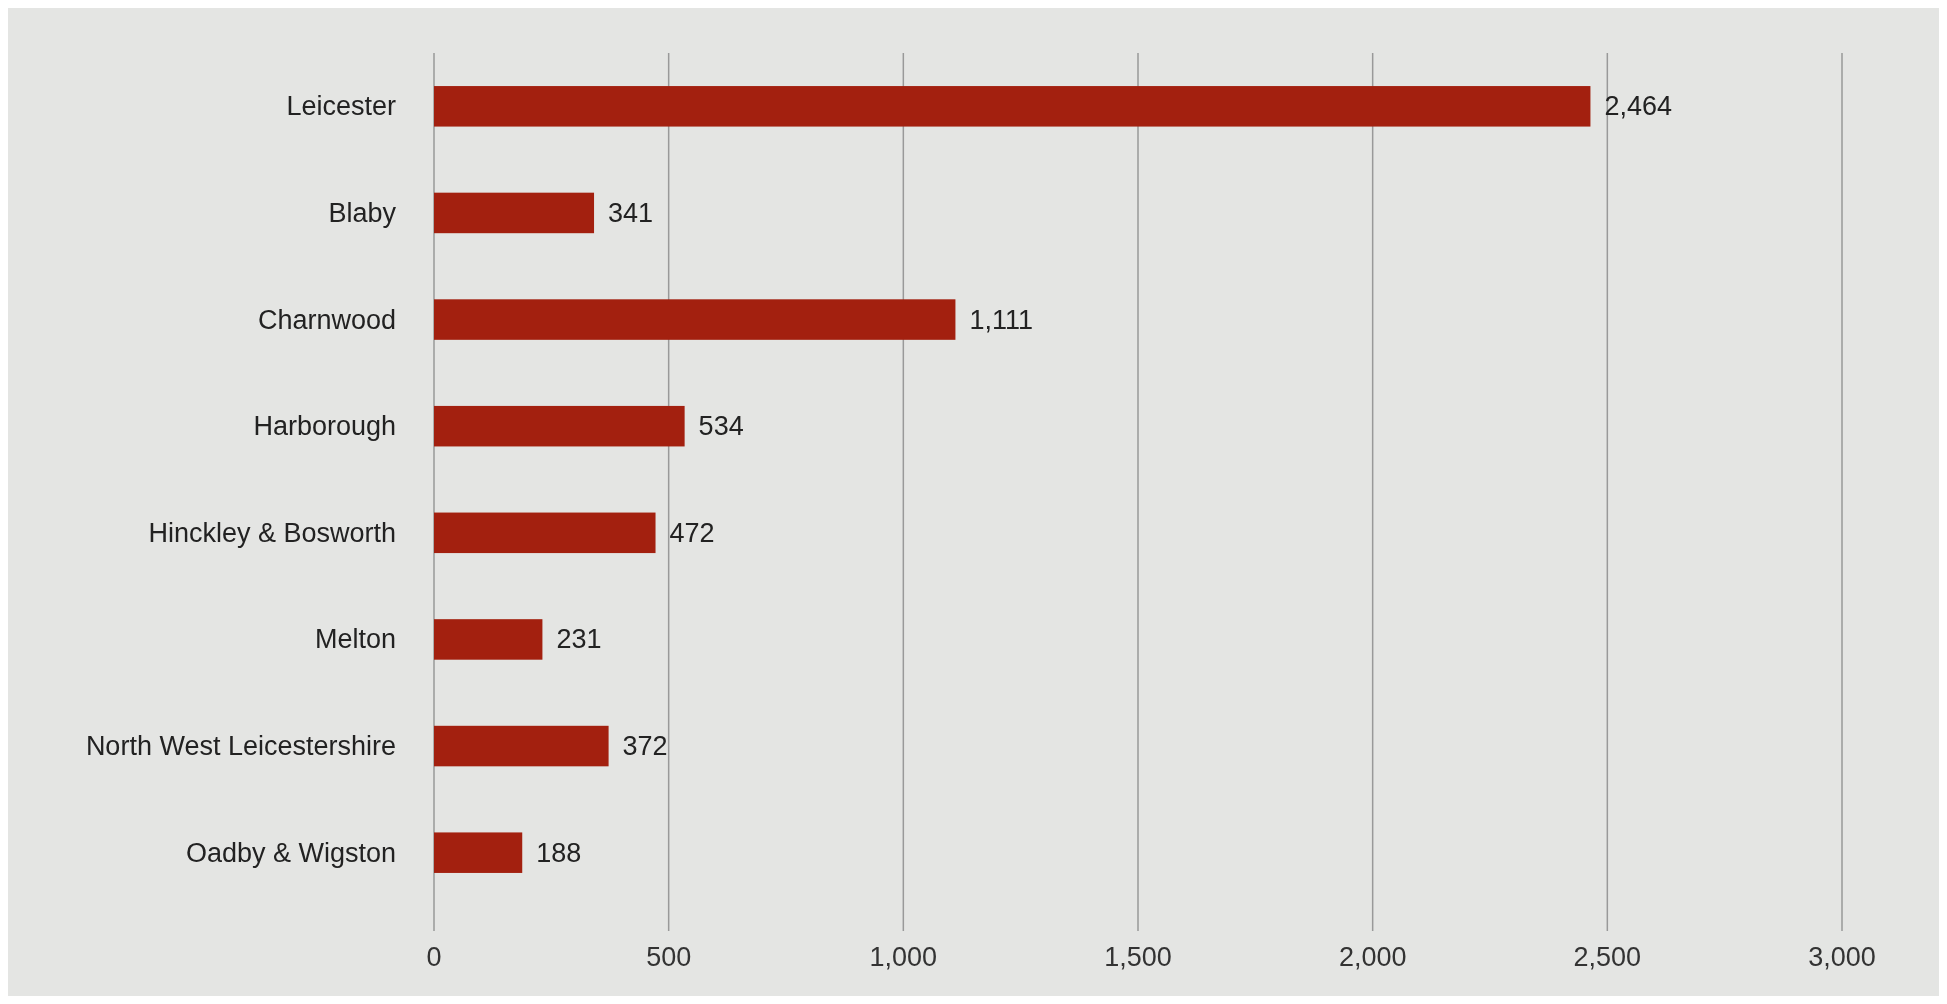  Describe the element at coordinates (434, 957) in the screenshot. I see `x-tick-label: 0` at that location.